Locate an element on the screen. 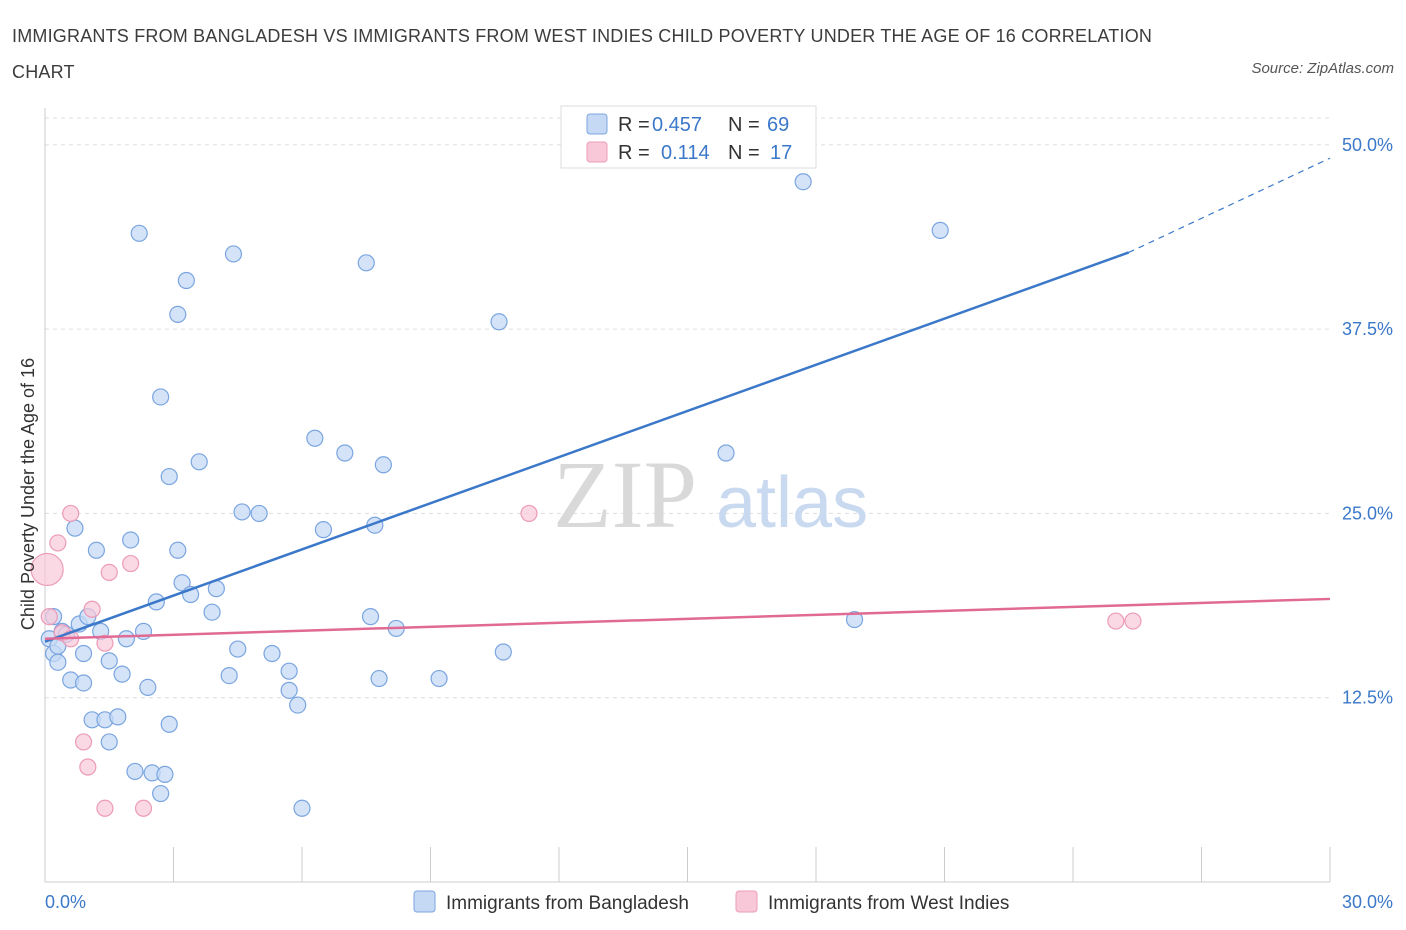 The height and width of the screenshot is (930, 1406). legend-r-label-2: R = is located at coordinates (634, 153).